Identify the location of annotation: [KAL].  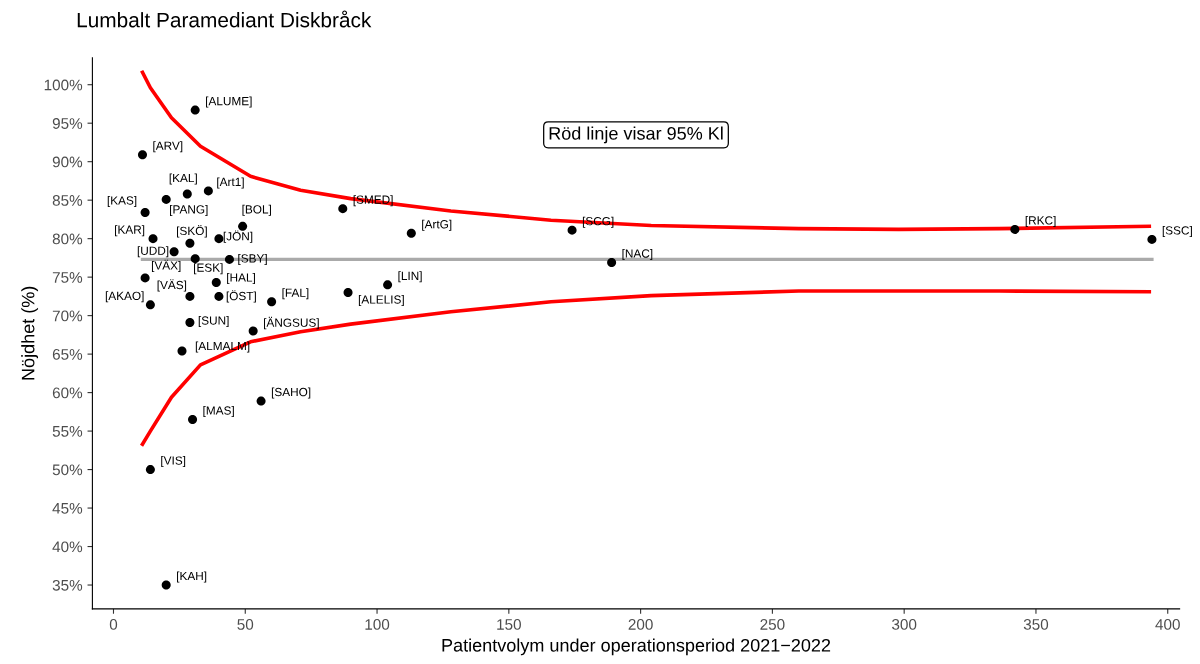
(183, 179).